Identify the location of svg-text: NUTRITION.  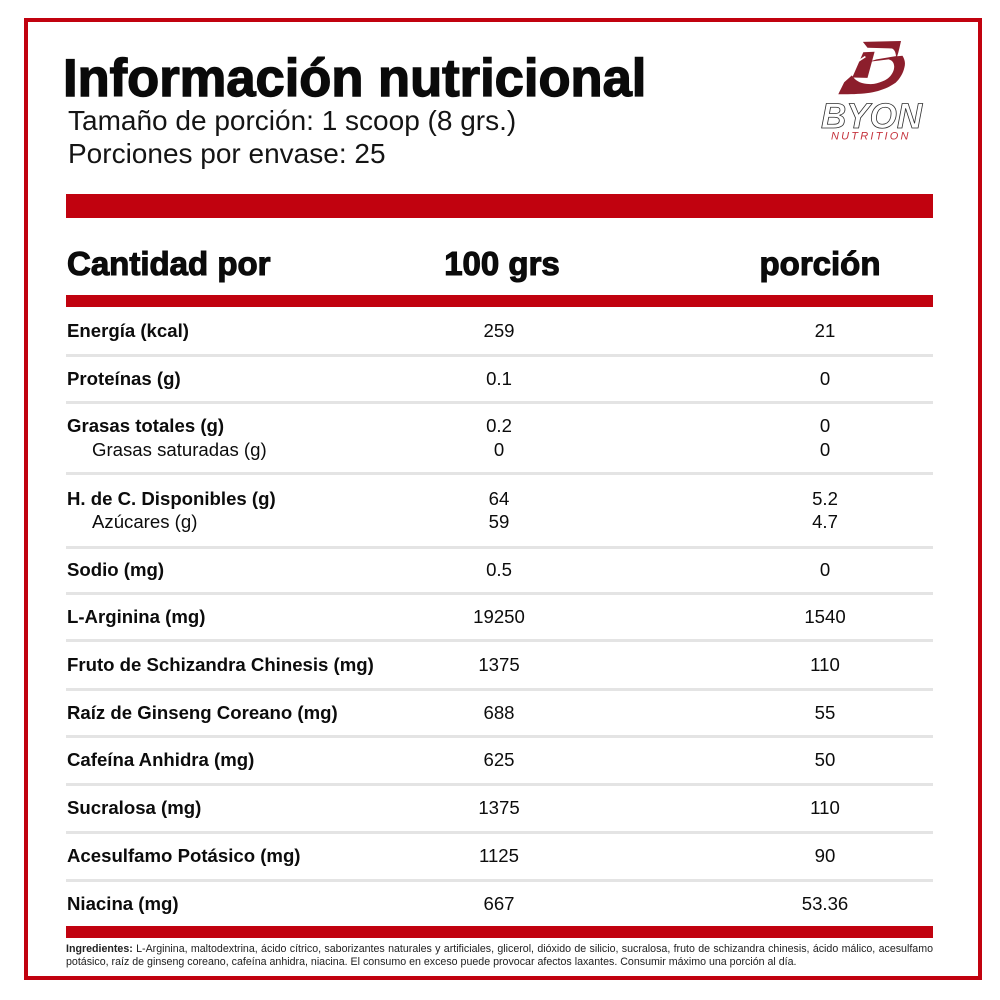
(871, 137).